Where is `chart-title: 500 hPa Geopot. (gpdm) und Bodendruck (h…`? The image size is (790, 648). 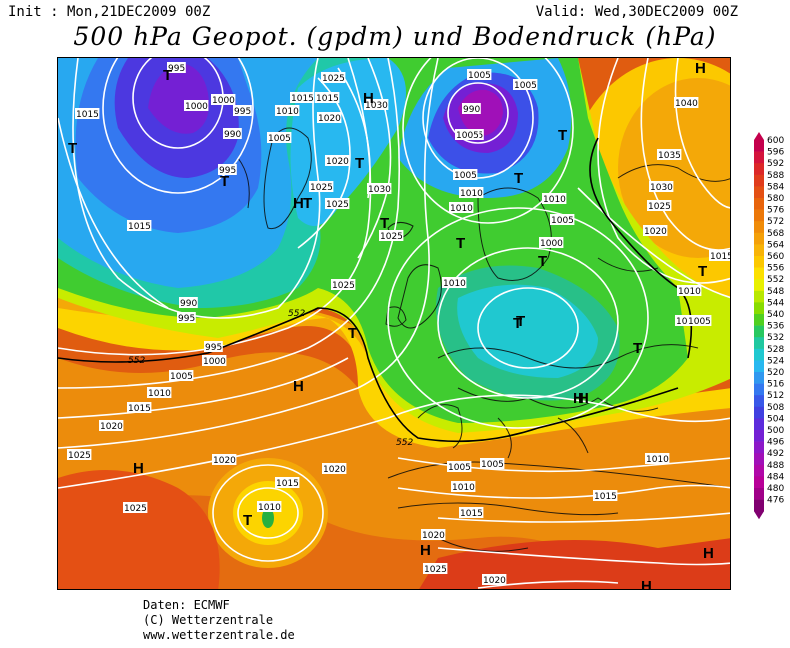
chart-title: 500 hPa Geopot. (gpdm) und Bodendruck (h… is located at coordinates (395, 36).